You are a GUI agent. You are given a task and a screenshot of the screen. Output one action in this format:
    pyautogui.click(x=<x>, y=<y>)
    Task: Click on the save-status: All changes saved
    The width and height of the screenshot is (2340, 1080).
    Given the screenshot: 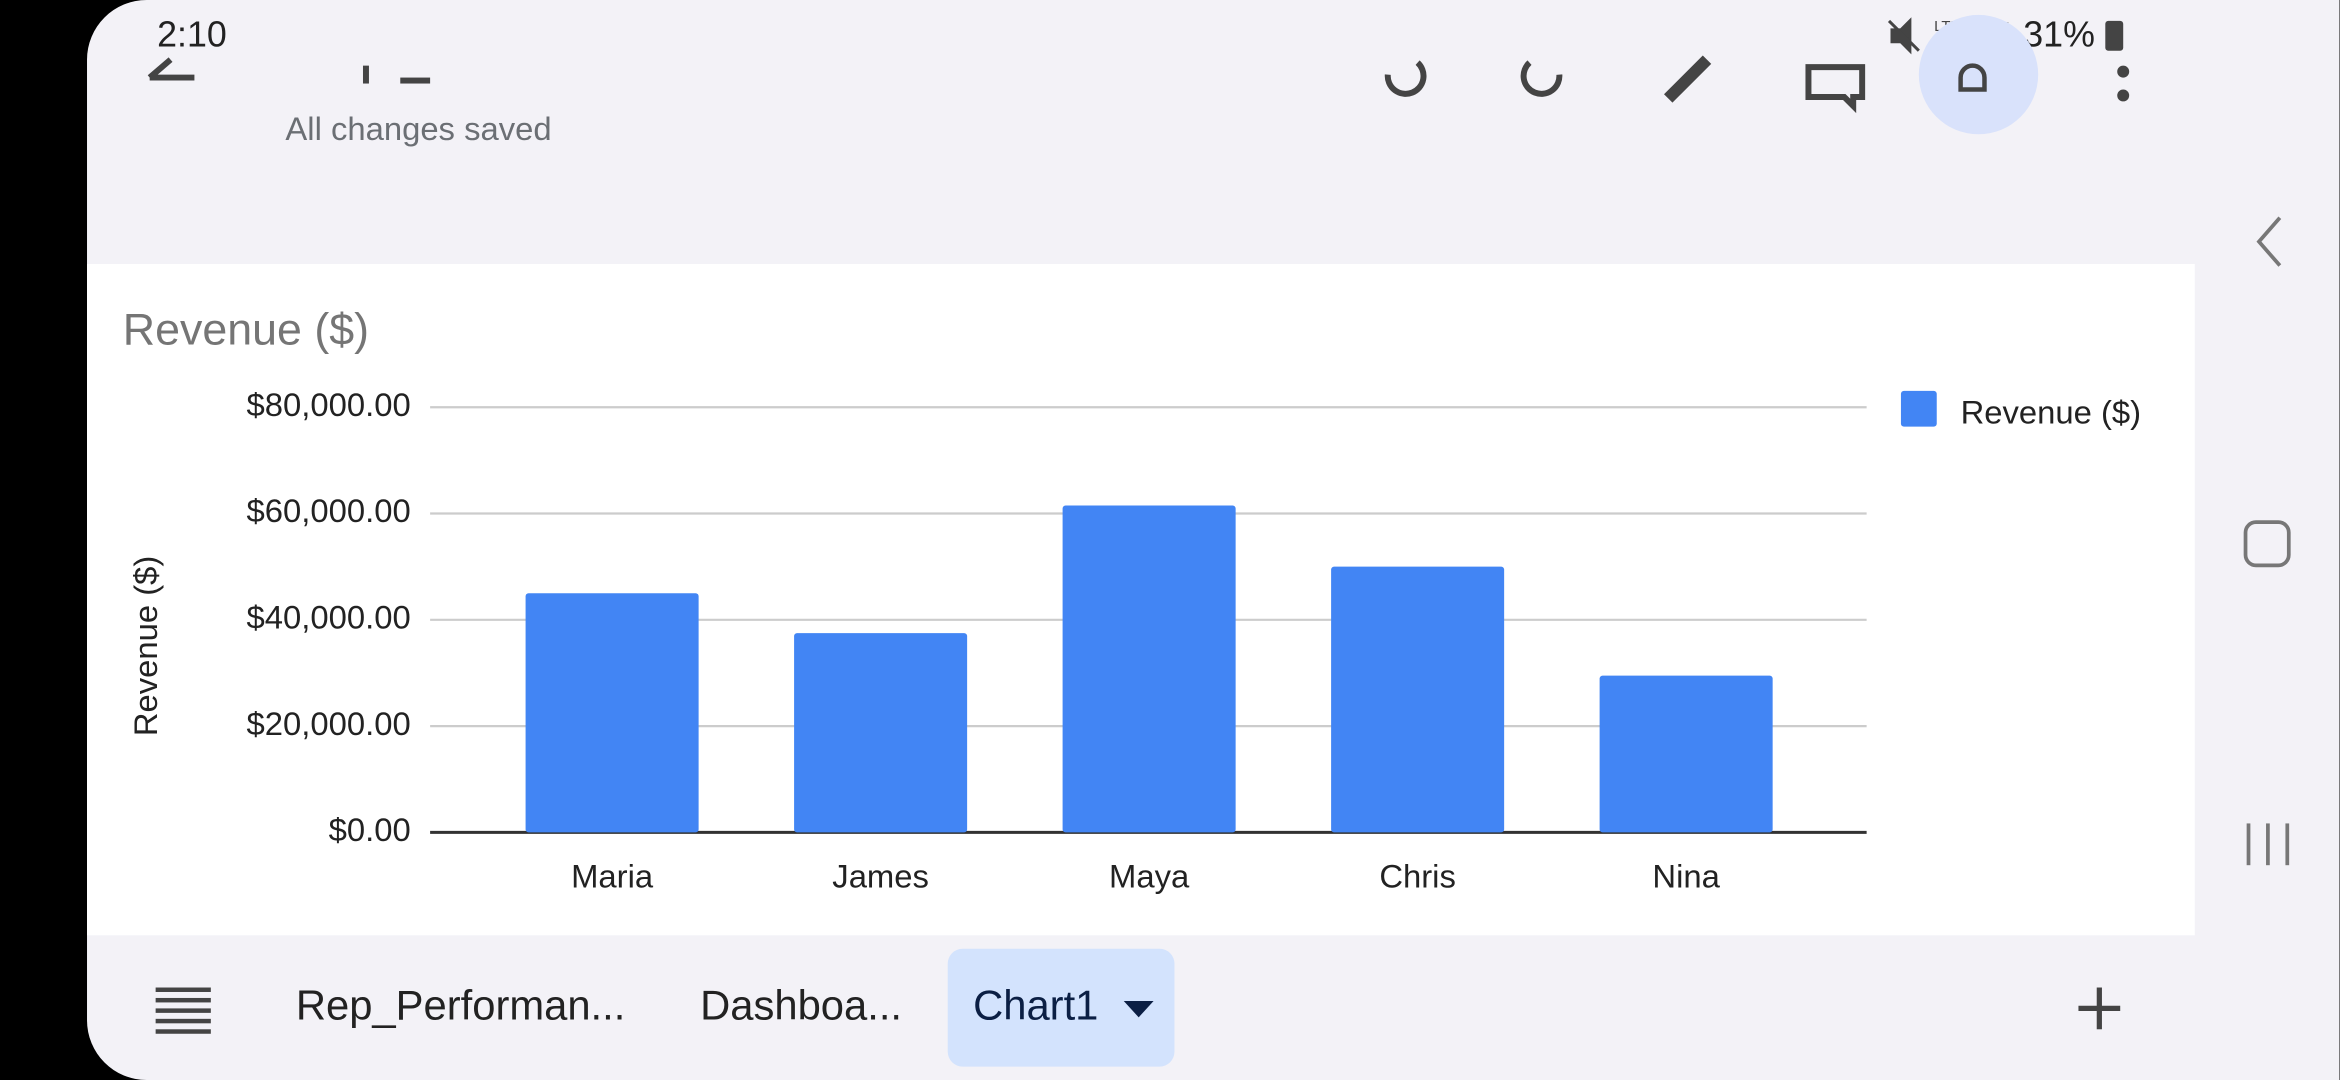 What is the action you would take?
    pyautogui.click(x=418, y=128)
    